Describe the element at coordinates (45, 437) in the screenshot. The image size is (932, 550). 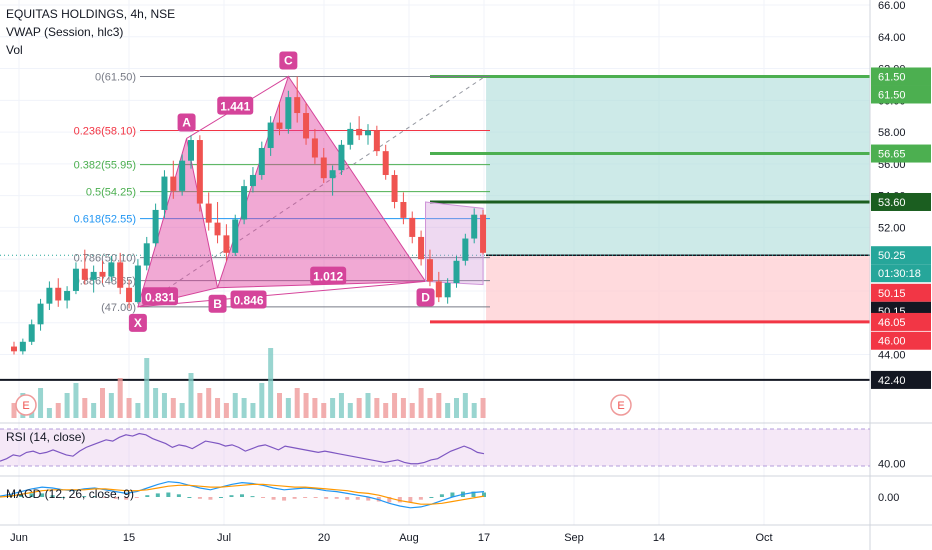
I see `rsi-title: RSI (14, close)` at that location.